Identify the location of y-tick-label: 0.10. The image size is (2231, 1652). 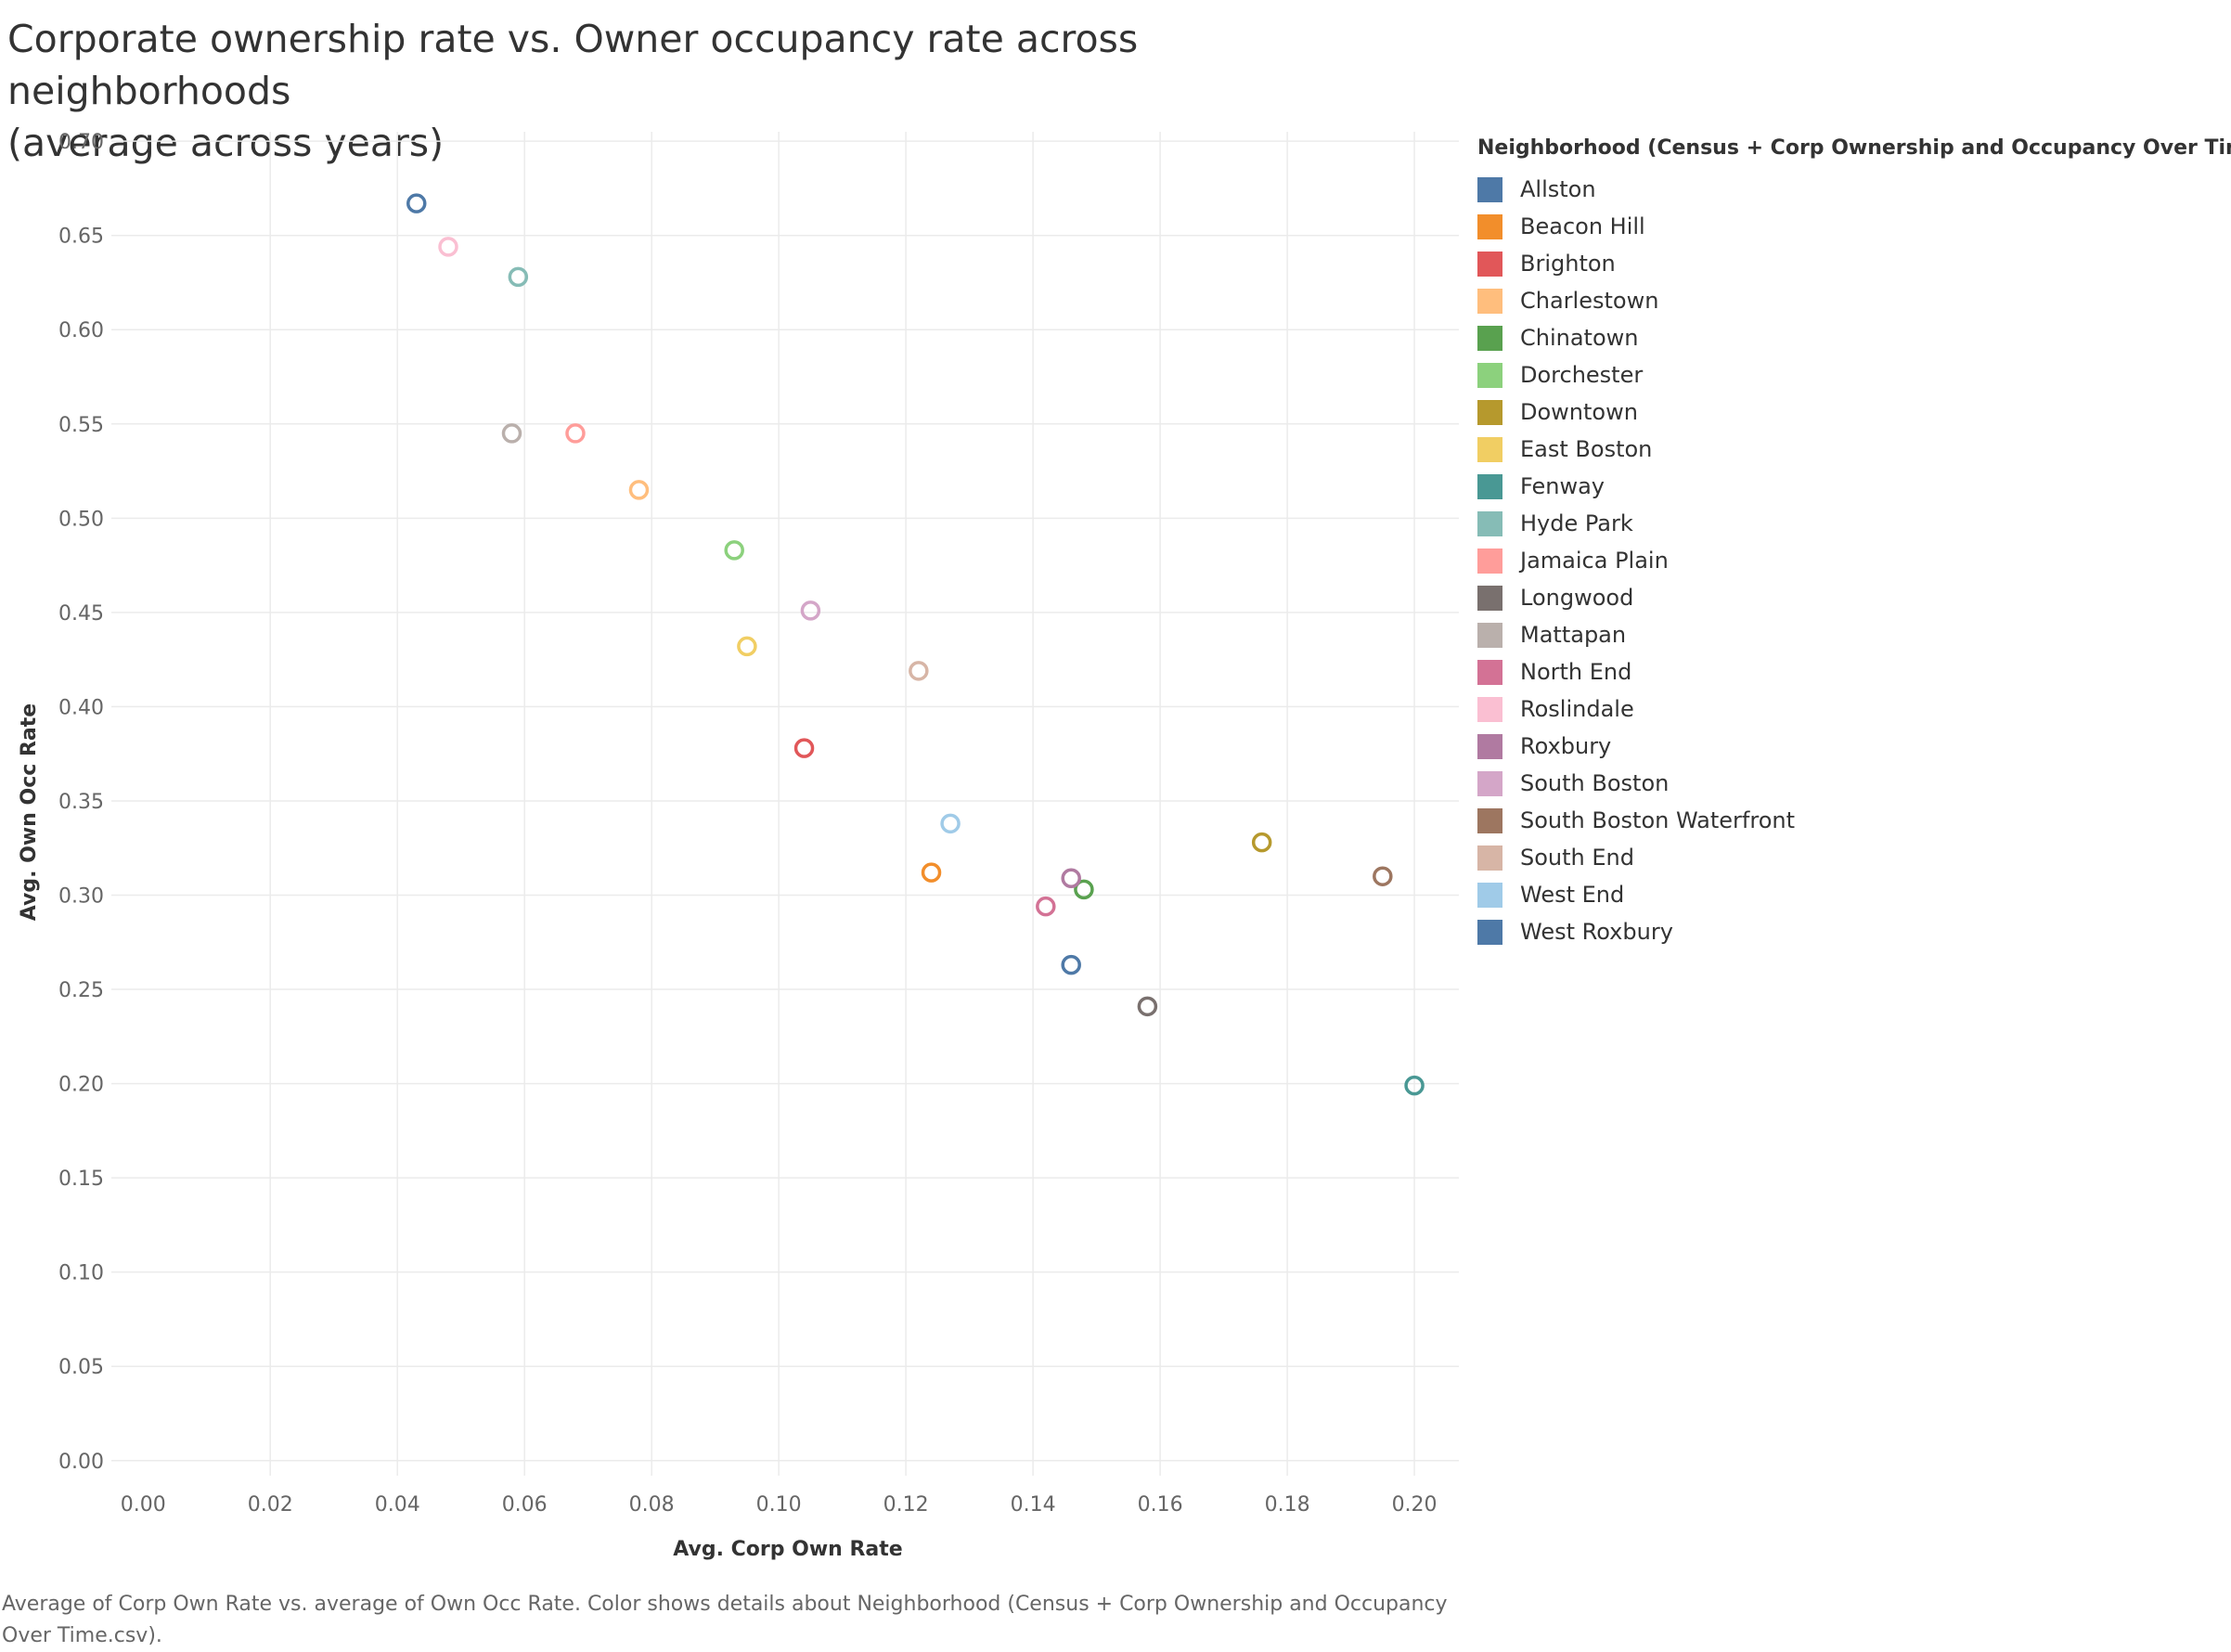
(81, 1273).